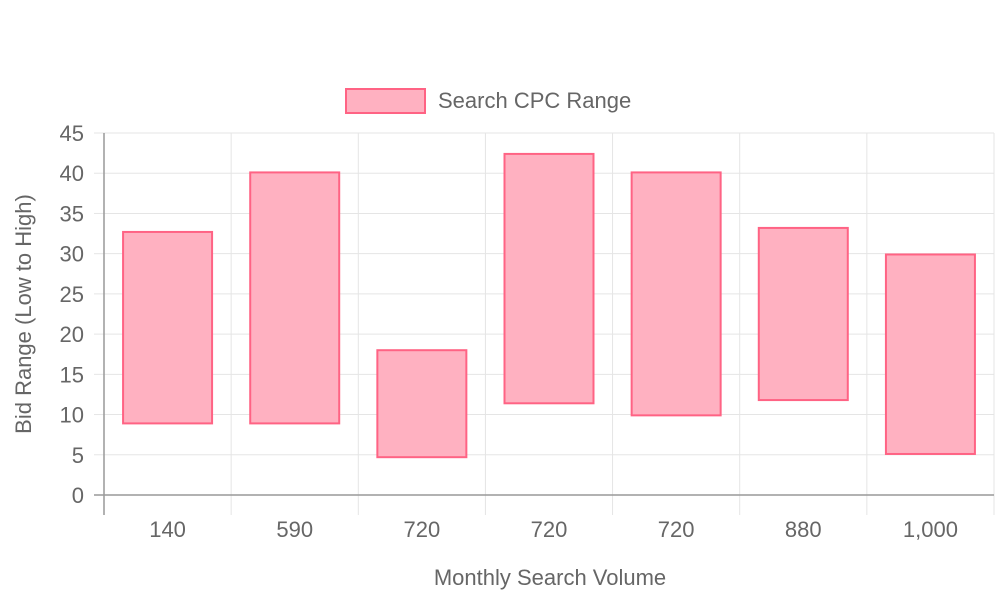 The width and height of the screenshot is (1000, 600). Describe the element at coordinates (72, 133) in the screenshot. I see `y-tick-label: 45` at that location.